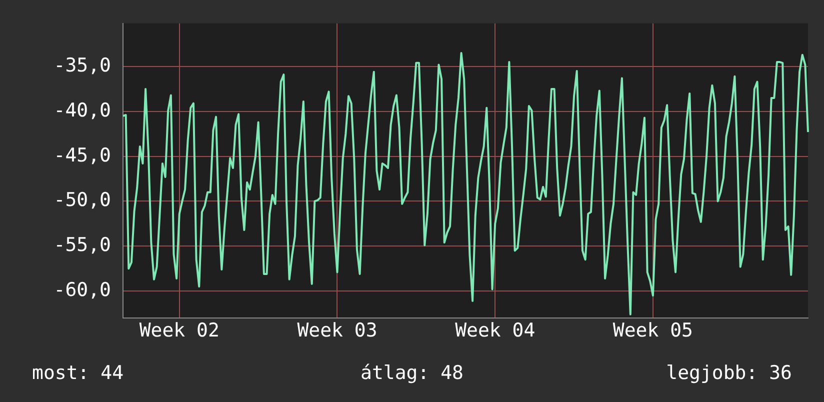  I want to click on x-tick-label: Week 05, so click(652, 330).